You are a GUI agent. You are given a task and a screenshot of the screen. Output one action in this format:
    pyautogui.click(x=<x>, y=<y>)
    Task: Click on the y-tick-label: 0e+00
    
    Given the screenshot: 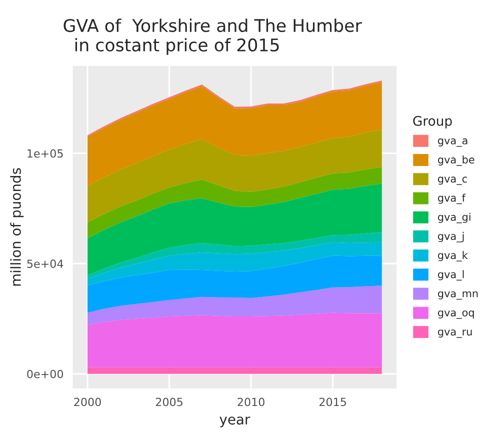 What is the action you would take?
    pyautogui.click(x=45, y=374)
    